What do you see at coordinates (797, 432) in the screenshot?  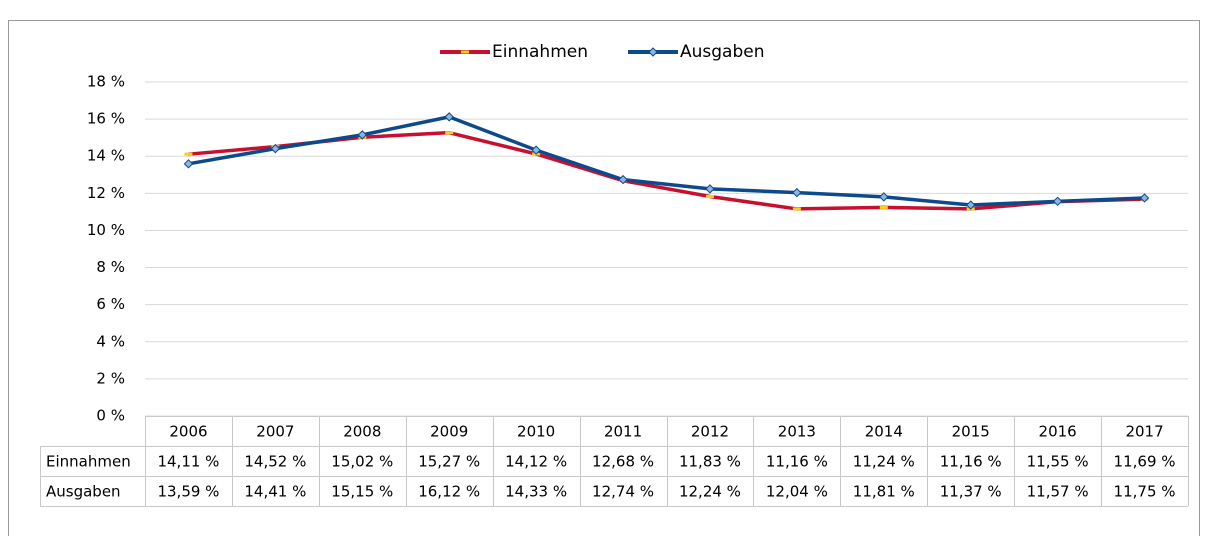 I see `x-tick-label: 2013` at bounding box center [797, 432].